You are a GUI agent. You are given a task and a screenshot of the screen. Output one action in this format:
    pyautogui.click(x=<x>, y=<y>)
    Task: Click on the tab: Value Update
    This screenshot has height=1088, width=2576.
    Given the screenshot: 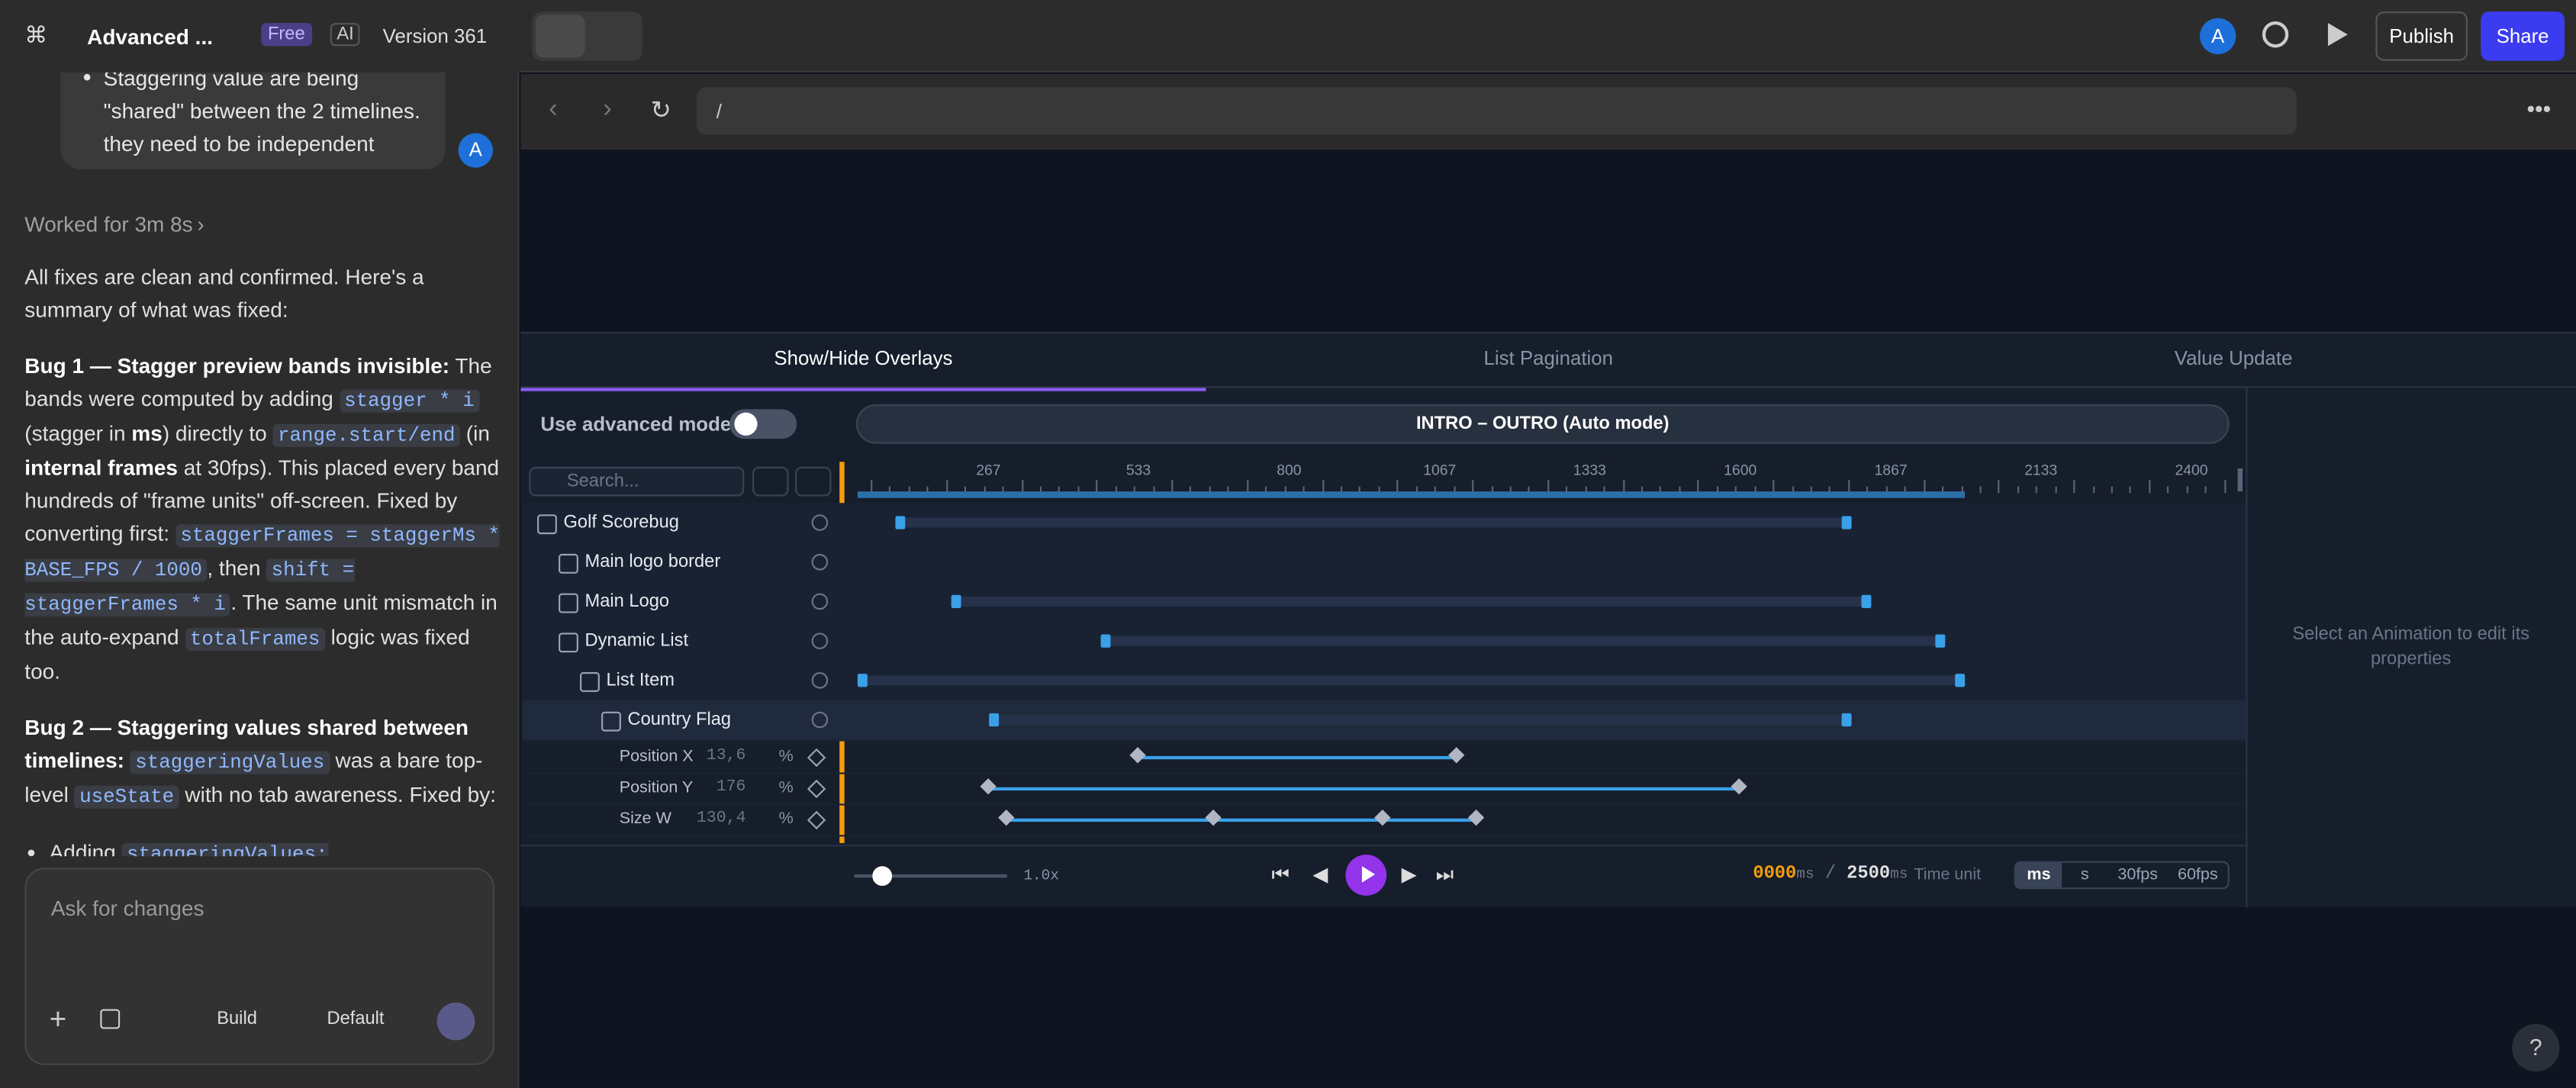 What is the action you would take?
    pyautogui.click(x=2233, y=358)
    